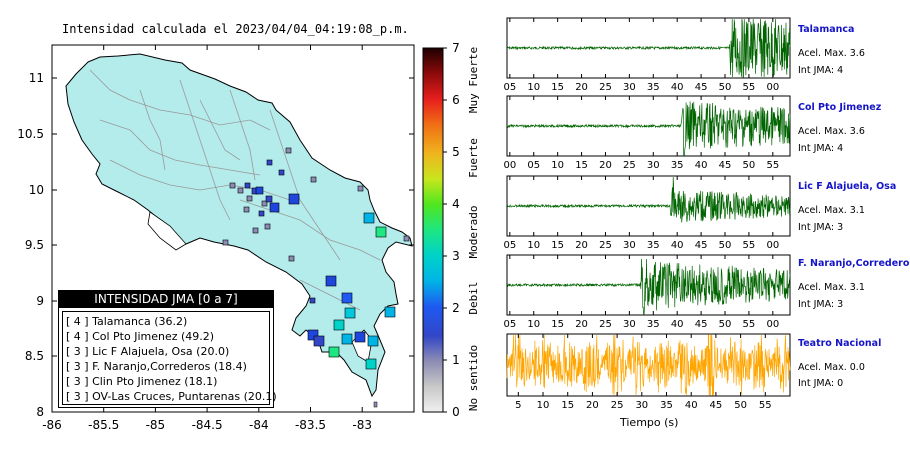 The height and width of the screenshot is (460, 910). What do you see at coordinates (34, 356) in the screenshot?
I see `y-tick-label: 8.5` at bounding box center [34, 356].